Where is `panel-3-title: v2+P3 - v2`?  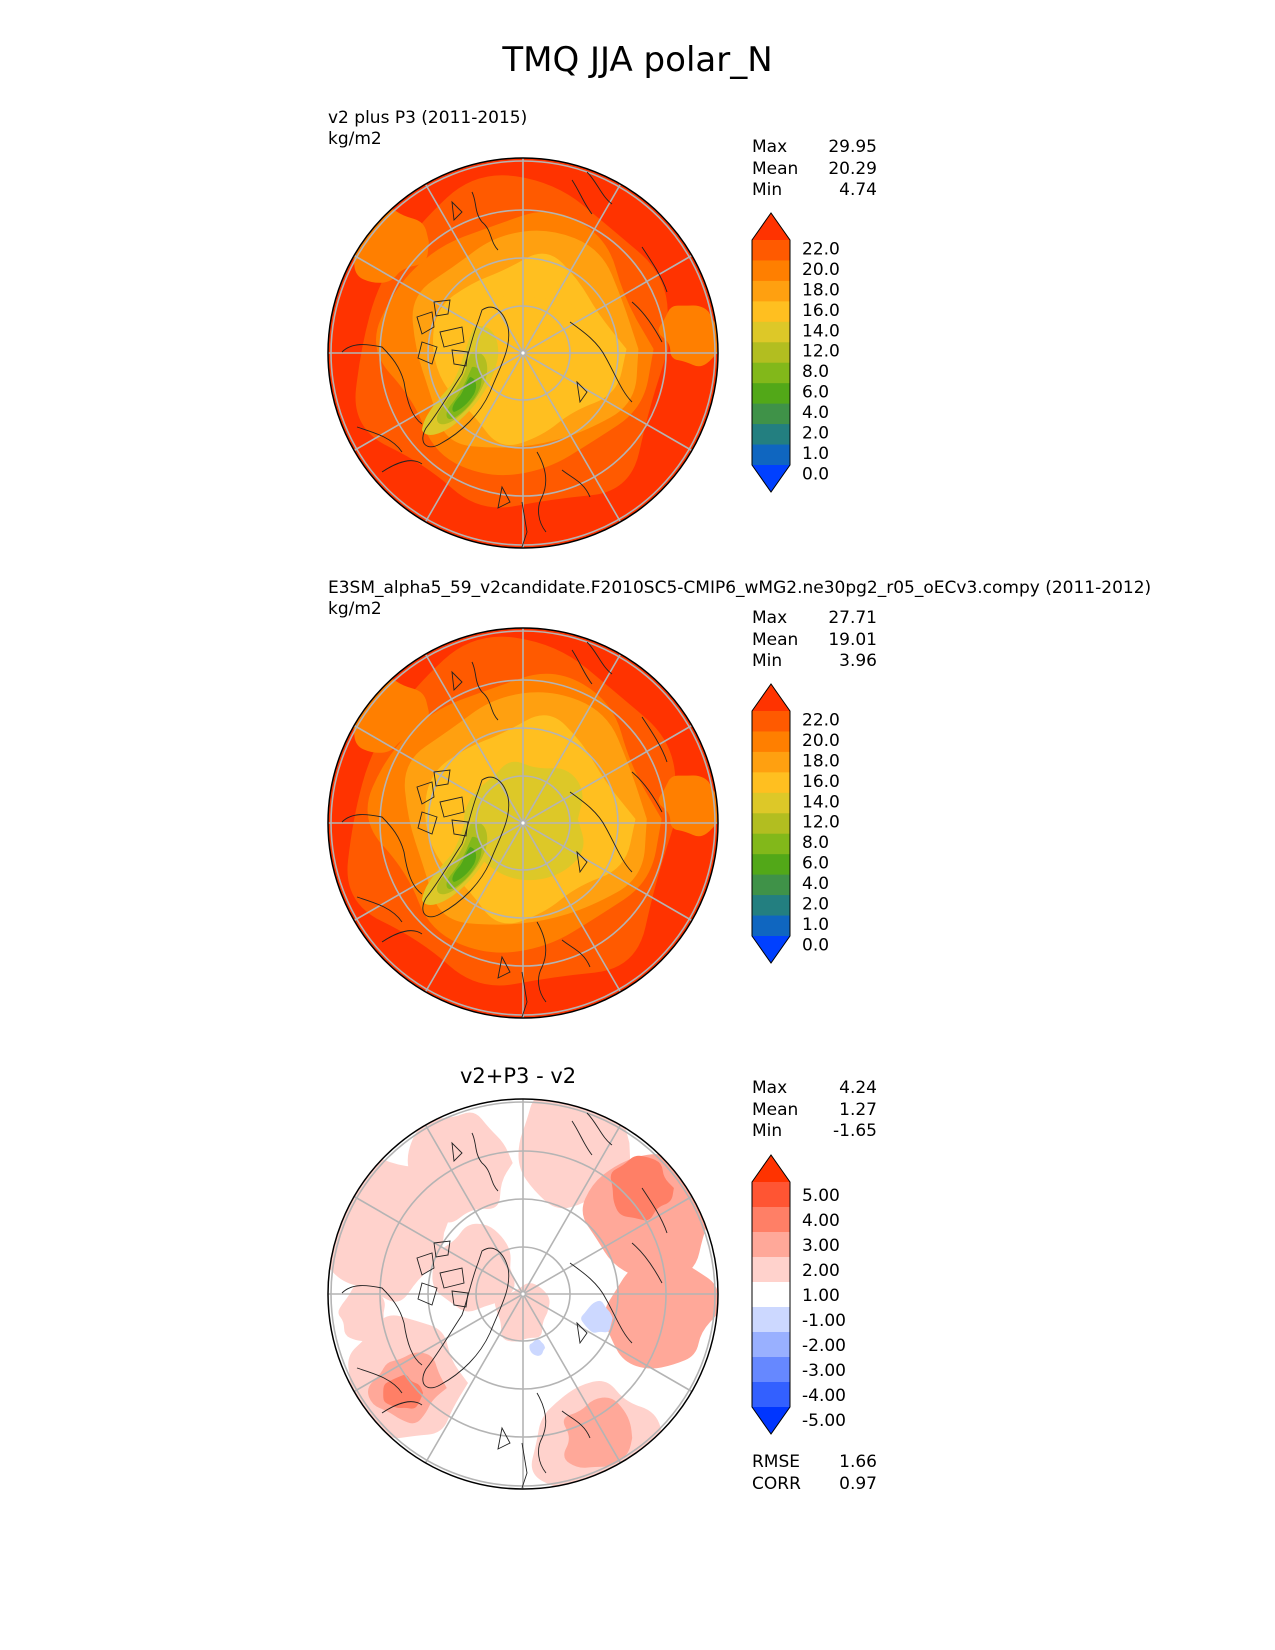 panel-3-title: v2+P3 - v2 is located at coordinates (518, 1076).